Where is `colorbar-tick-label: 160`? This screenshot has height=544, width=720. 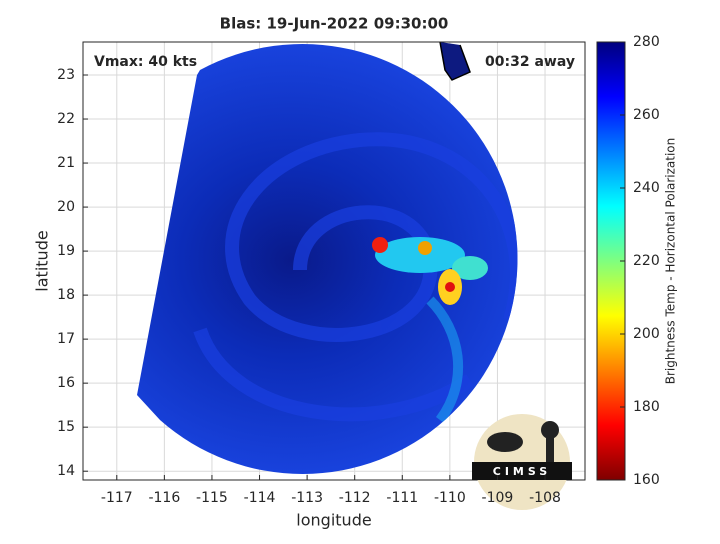 colorbar-tick-label: 160 is located at coordinates (646, 480).